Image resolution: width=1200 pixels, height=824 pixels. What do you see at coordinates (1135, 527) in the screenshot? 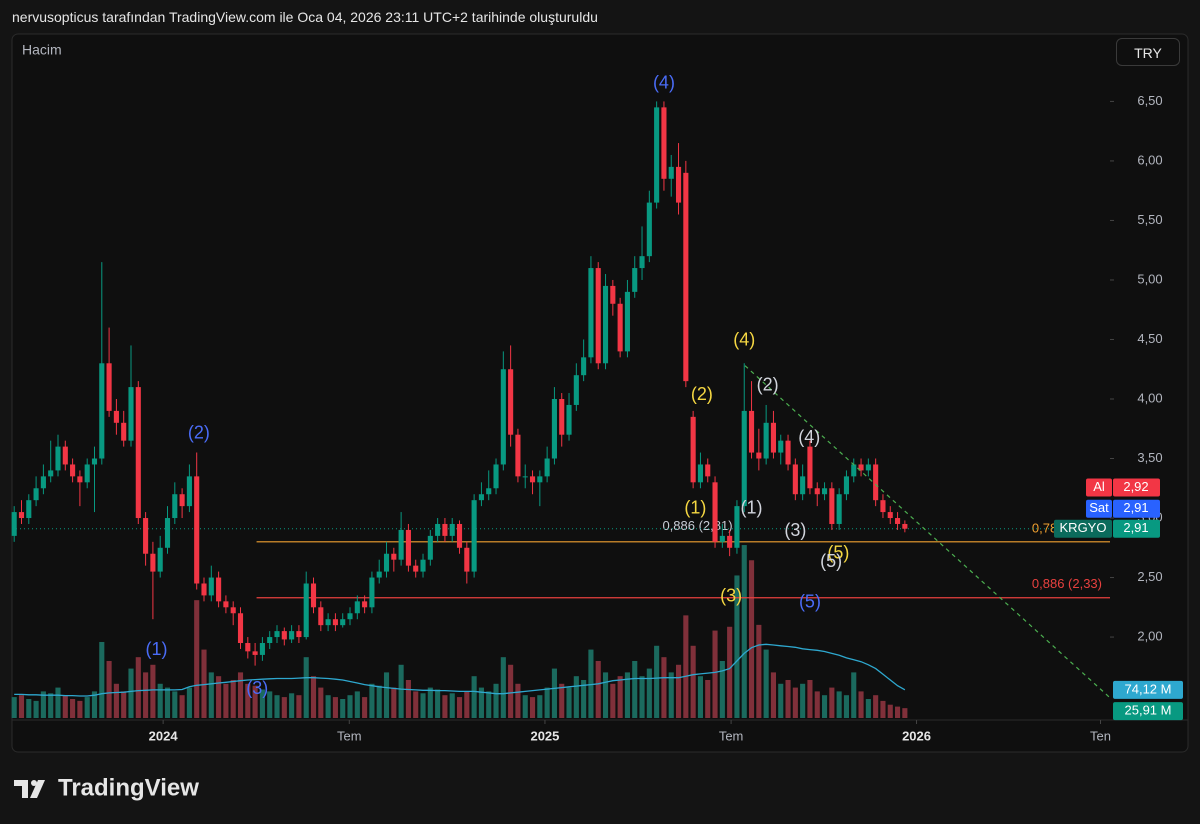
I see `price-badge-label: 2,91` at bounding box center [1135, 527].